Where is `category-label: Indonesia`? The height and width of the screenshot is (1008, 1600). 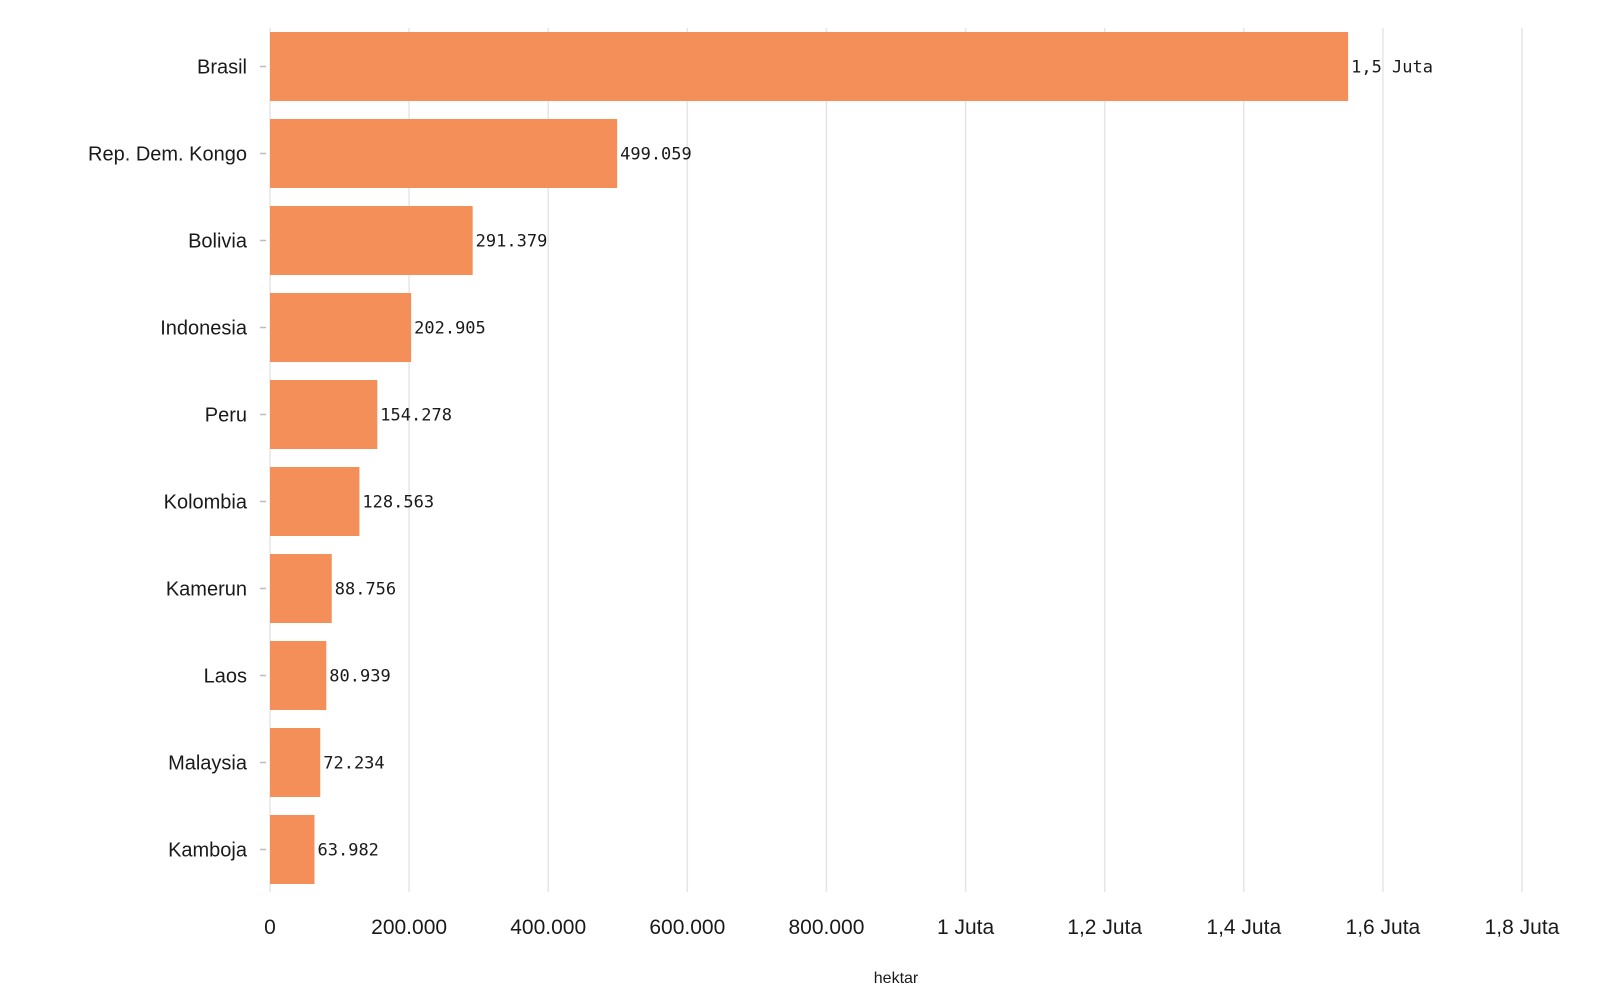
category-label: Indonesia is located at coordinates (204, 329).